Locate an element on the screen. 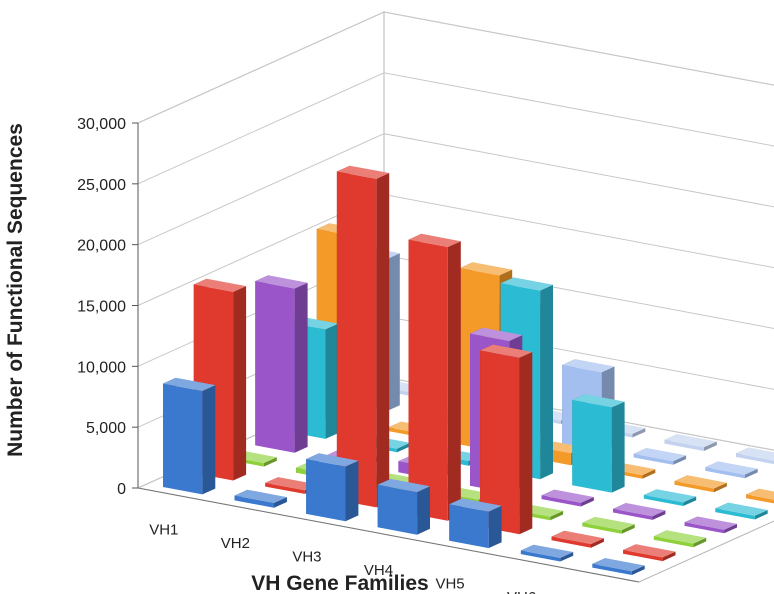  x-tick-label: VH1 is located at coordinates (163, 530).